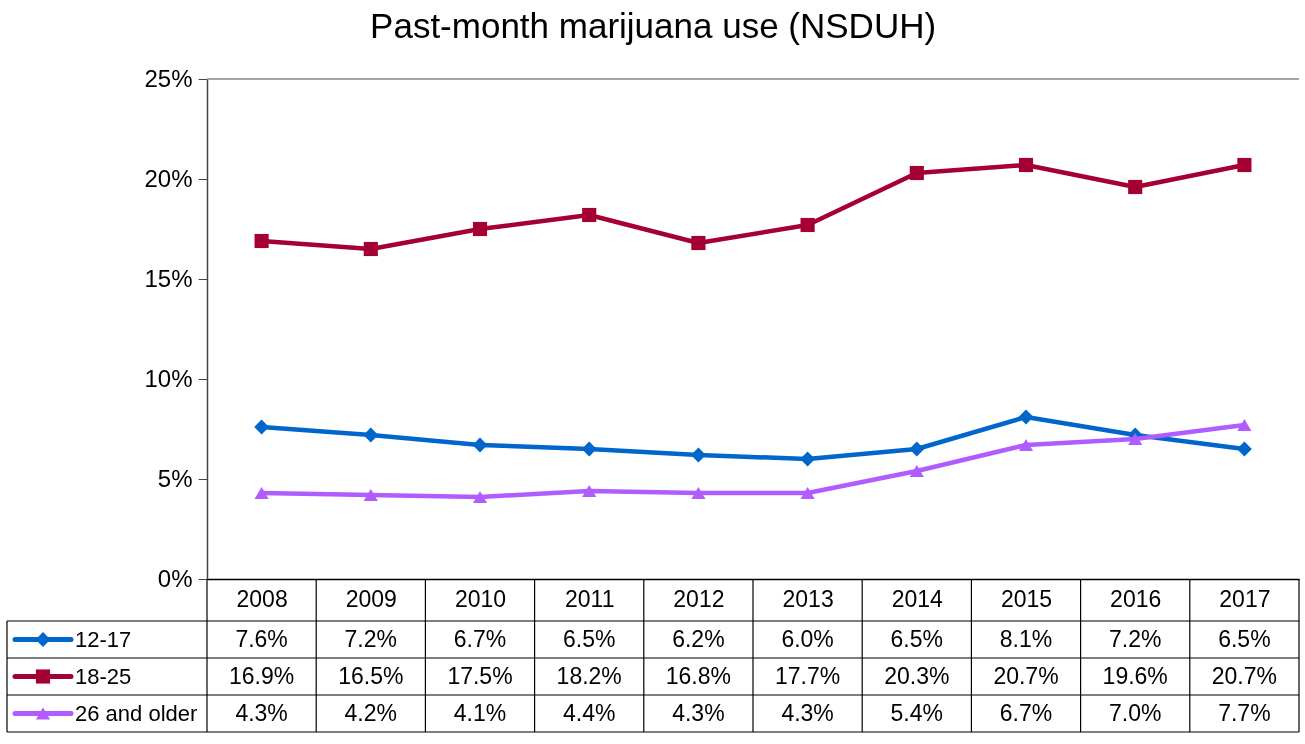 The image size is (1305, 744). What do you see at coordinates (262, 598) in the screenshot?
I see `x-tick-label: 2008` at bounding box center [262, 598].